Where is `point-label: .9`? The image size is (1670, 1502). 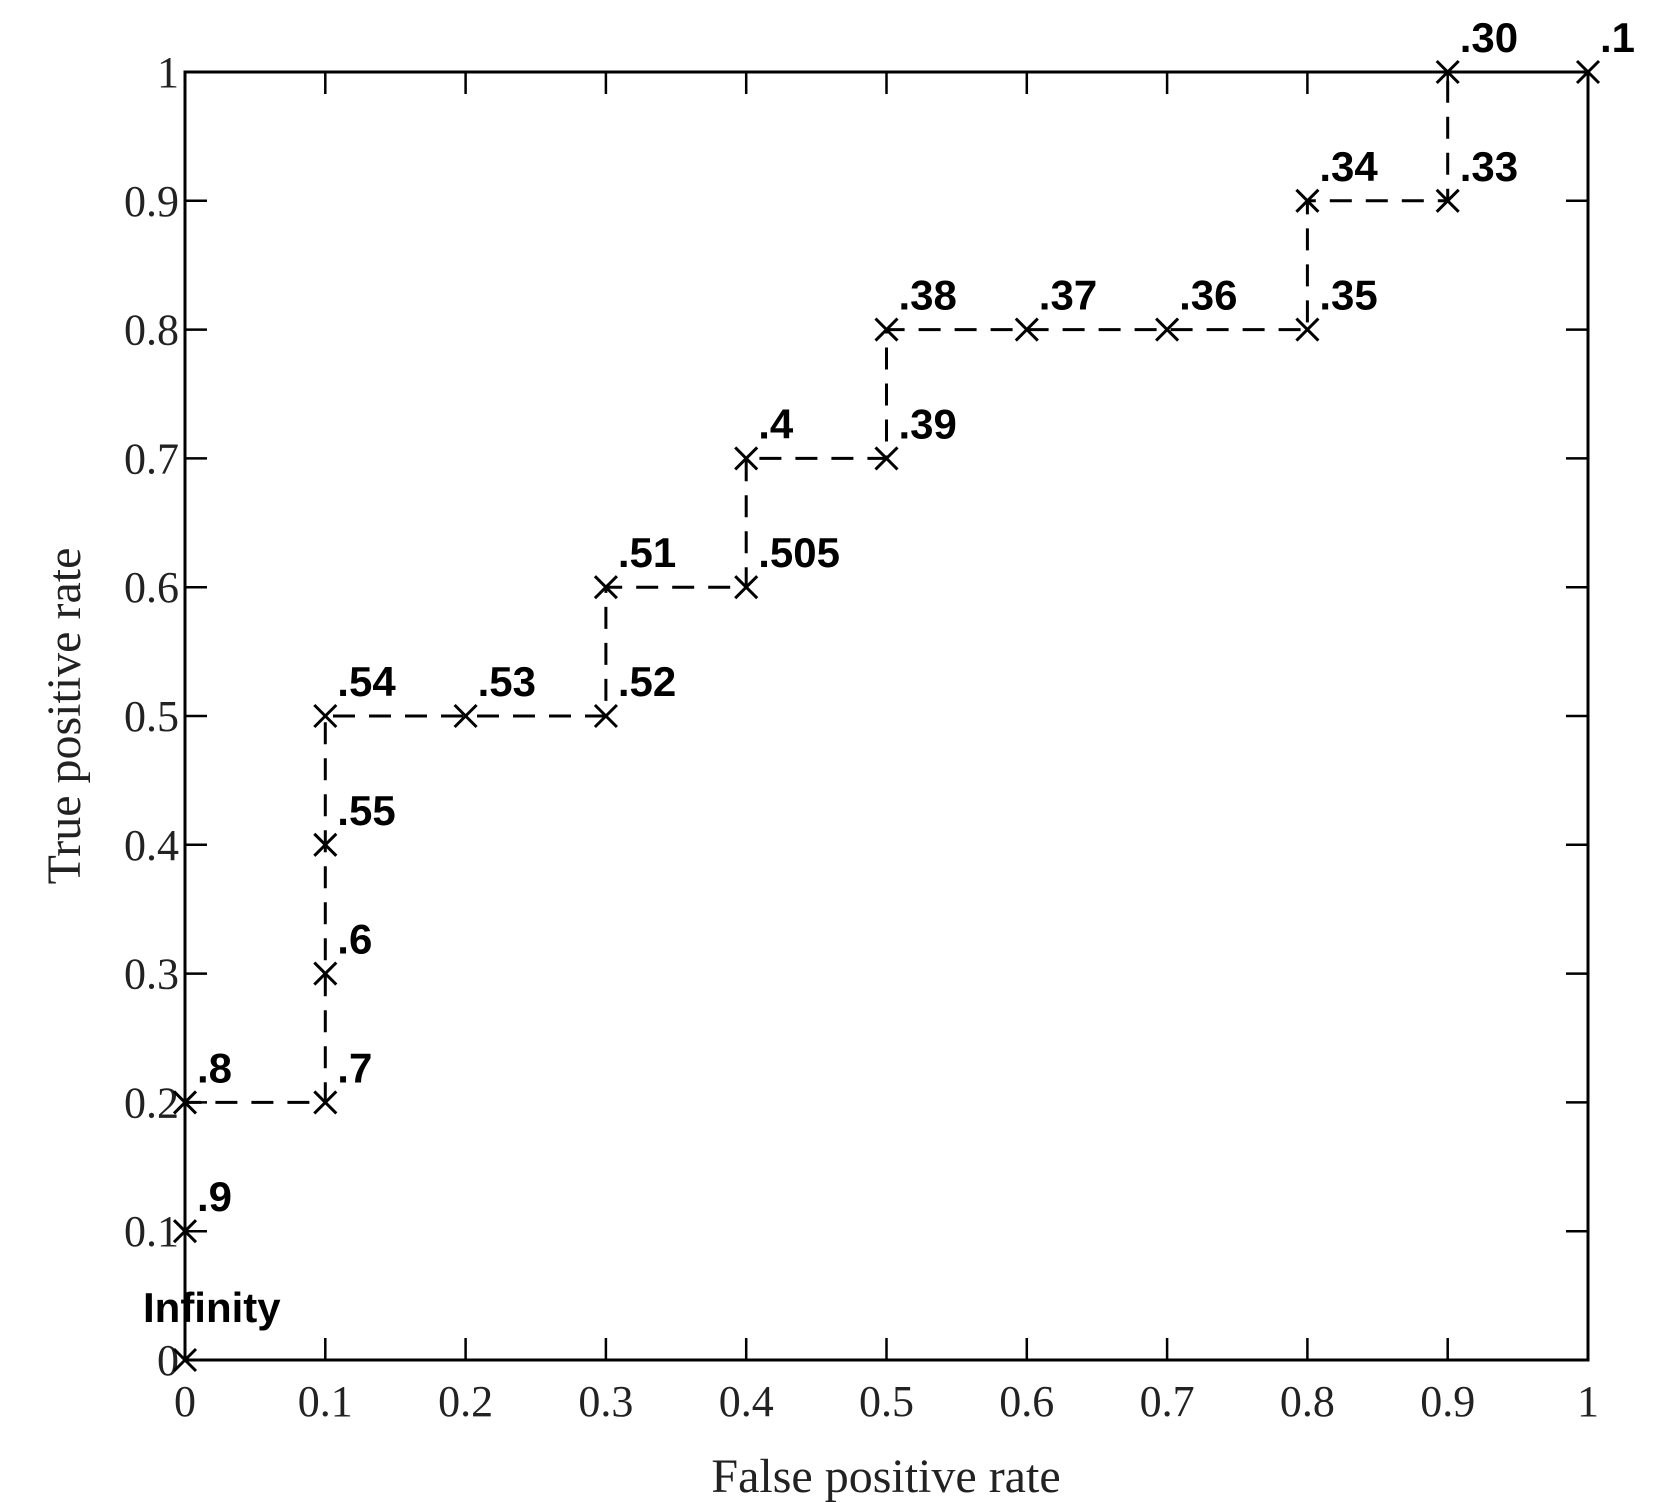
point-label: .9 is located at coordinates (214, 1196).